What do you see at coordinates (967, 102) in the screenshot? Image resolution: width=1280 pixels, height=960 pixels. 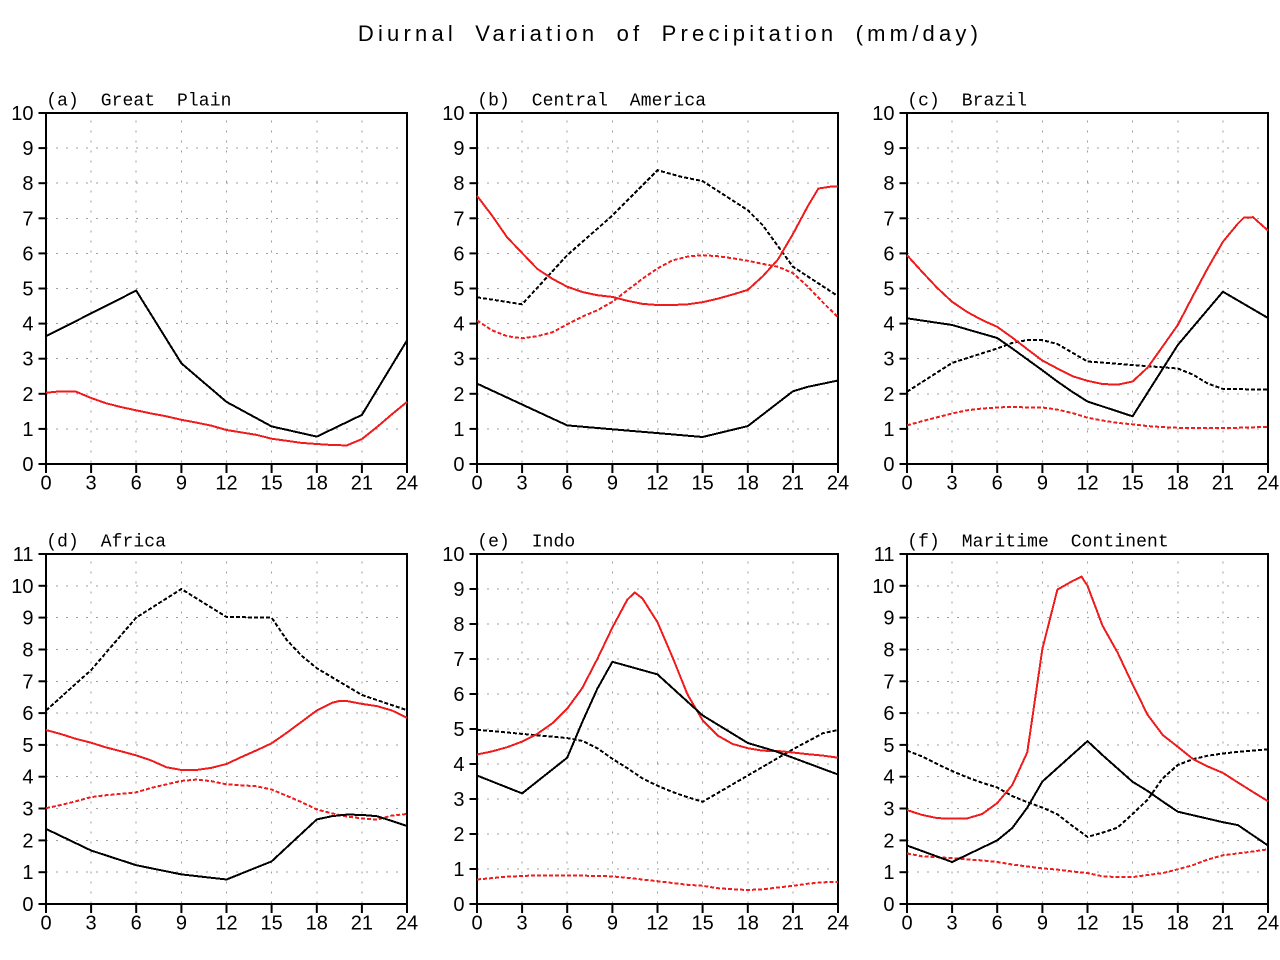 I see `svg-text: (c) Brazil` at bounding box center [967, 102].